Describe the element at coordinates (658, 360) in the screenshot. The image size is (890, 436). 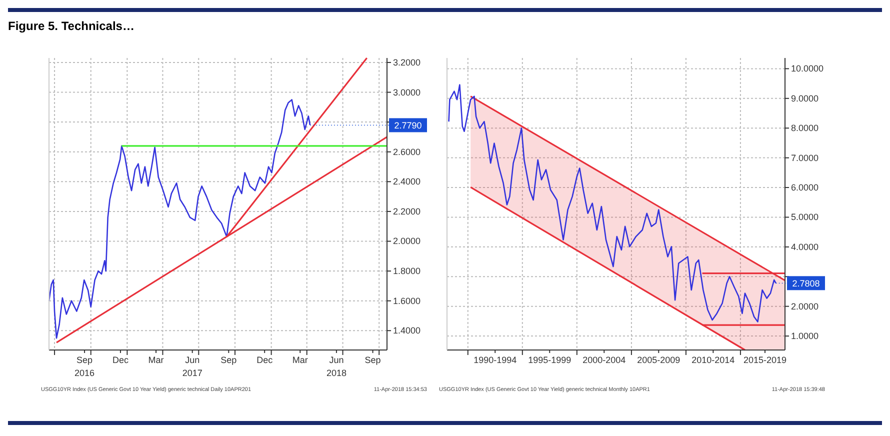
I see `x-tick-label: 2005-2009` at that location.